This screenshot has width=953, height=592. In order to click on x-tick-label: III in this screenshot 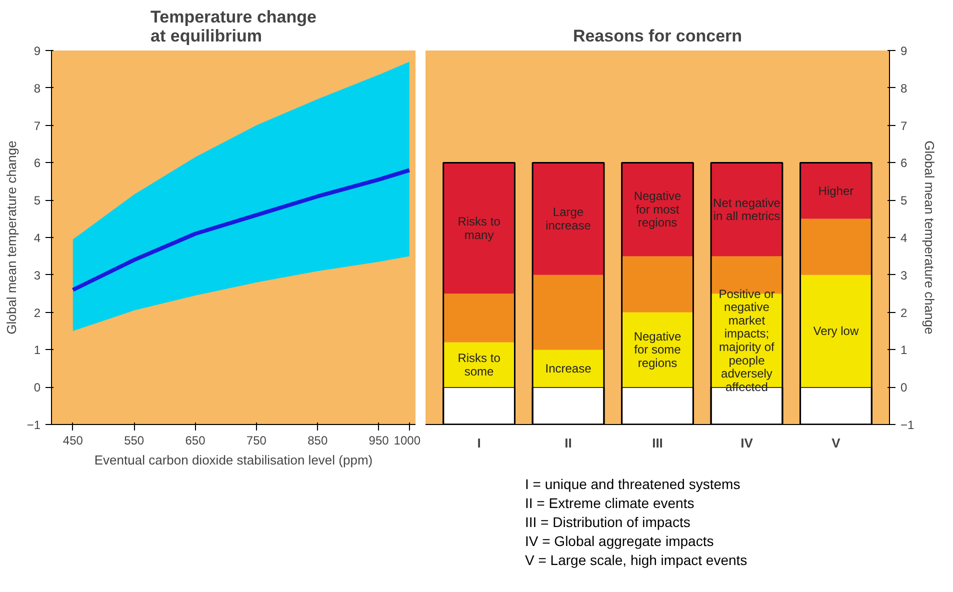, I will do `click(657, 443)`.